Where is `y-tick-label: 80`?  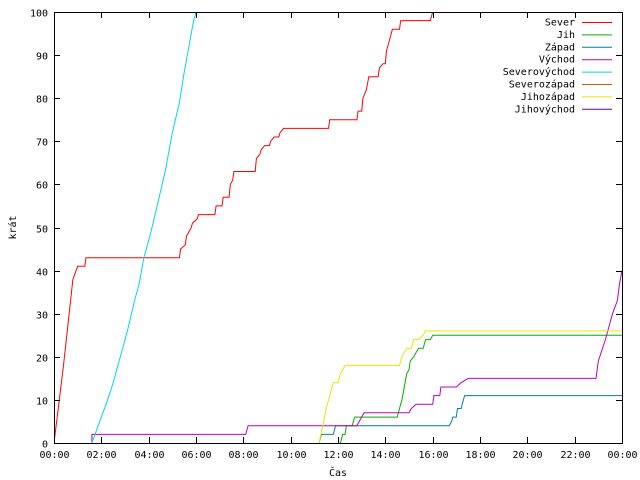 y-tick-label: 80 is located at coordinates (42, 100).